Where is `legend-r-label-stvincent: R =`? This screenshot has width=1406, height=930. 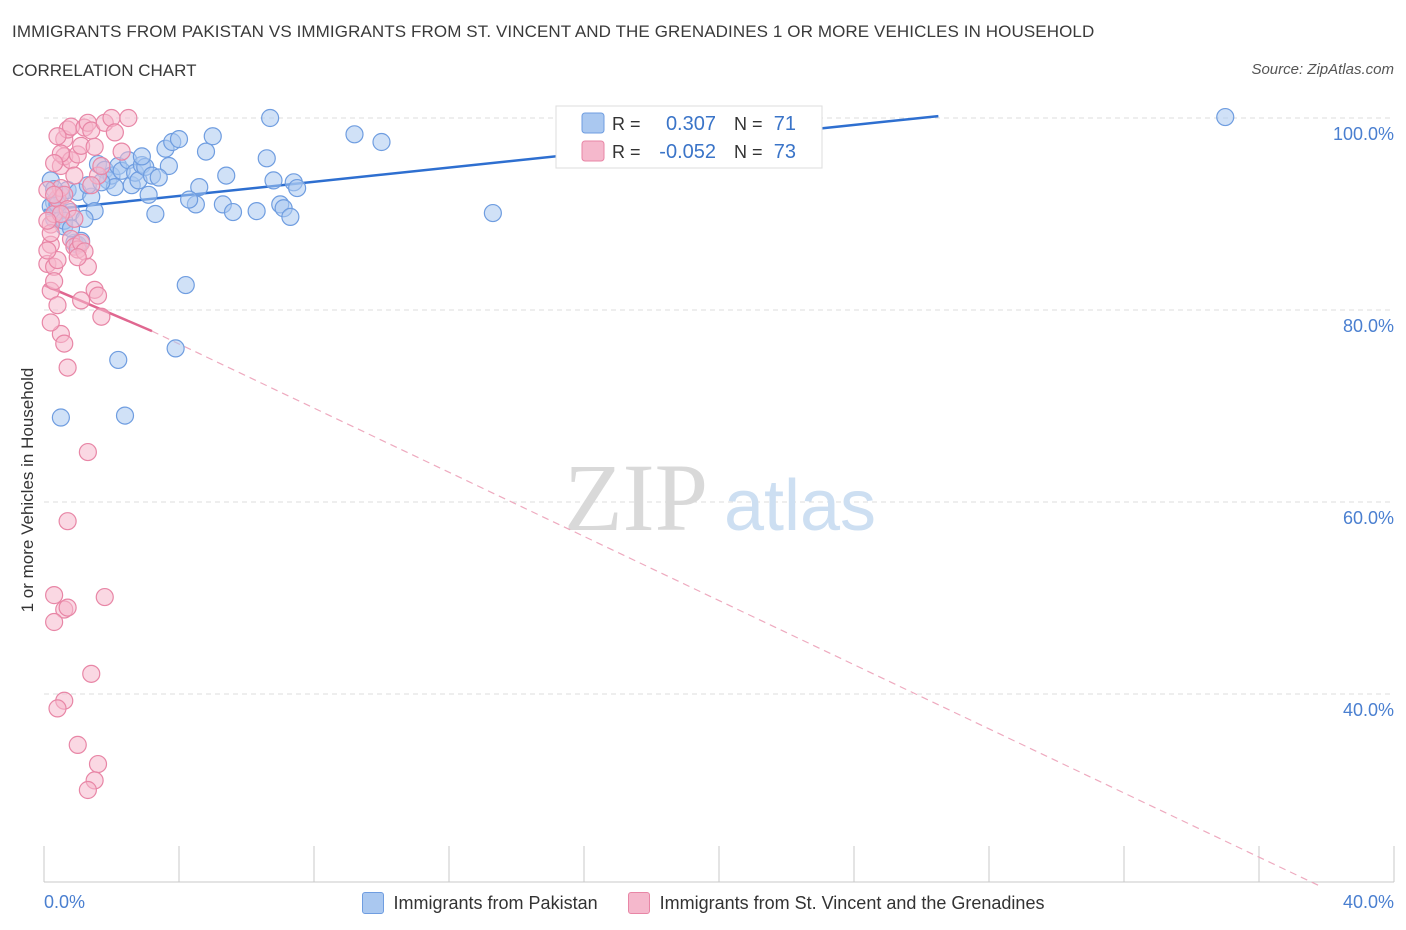 legend-r-label-stvincent: R = is located at coordinates (626, 152).